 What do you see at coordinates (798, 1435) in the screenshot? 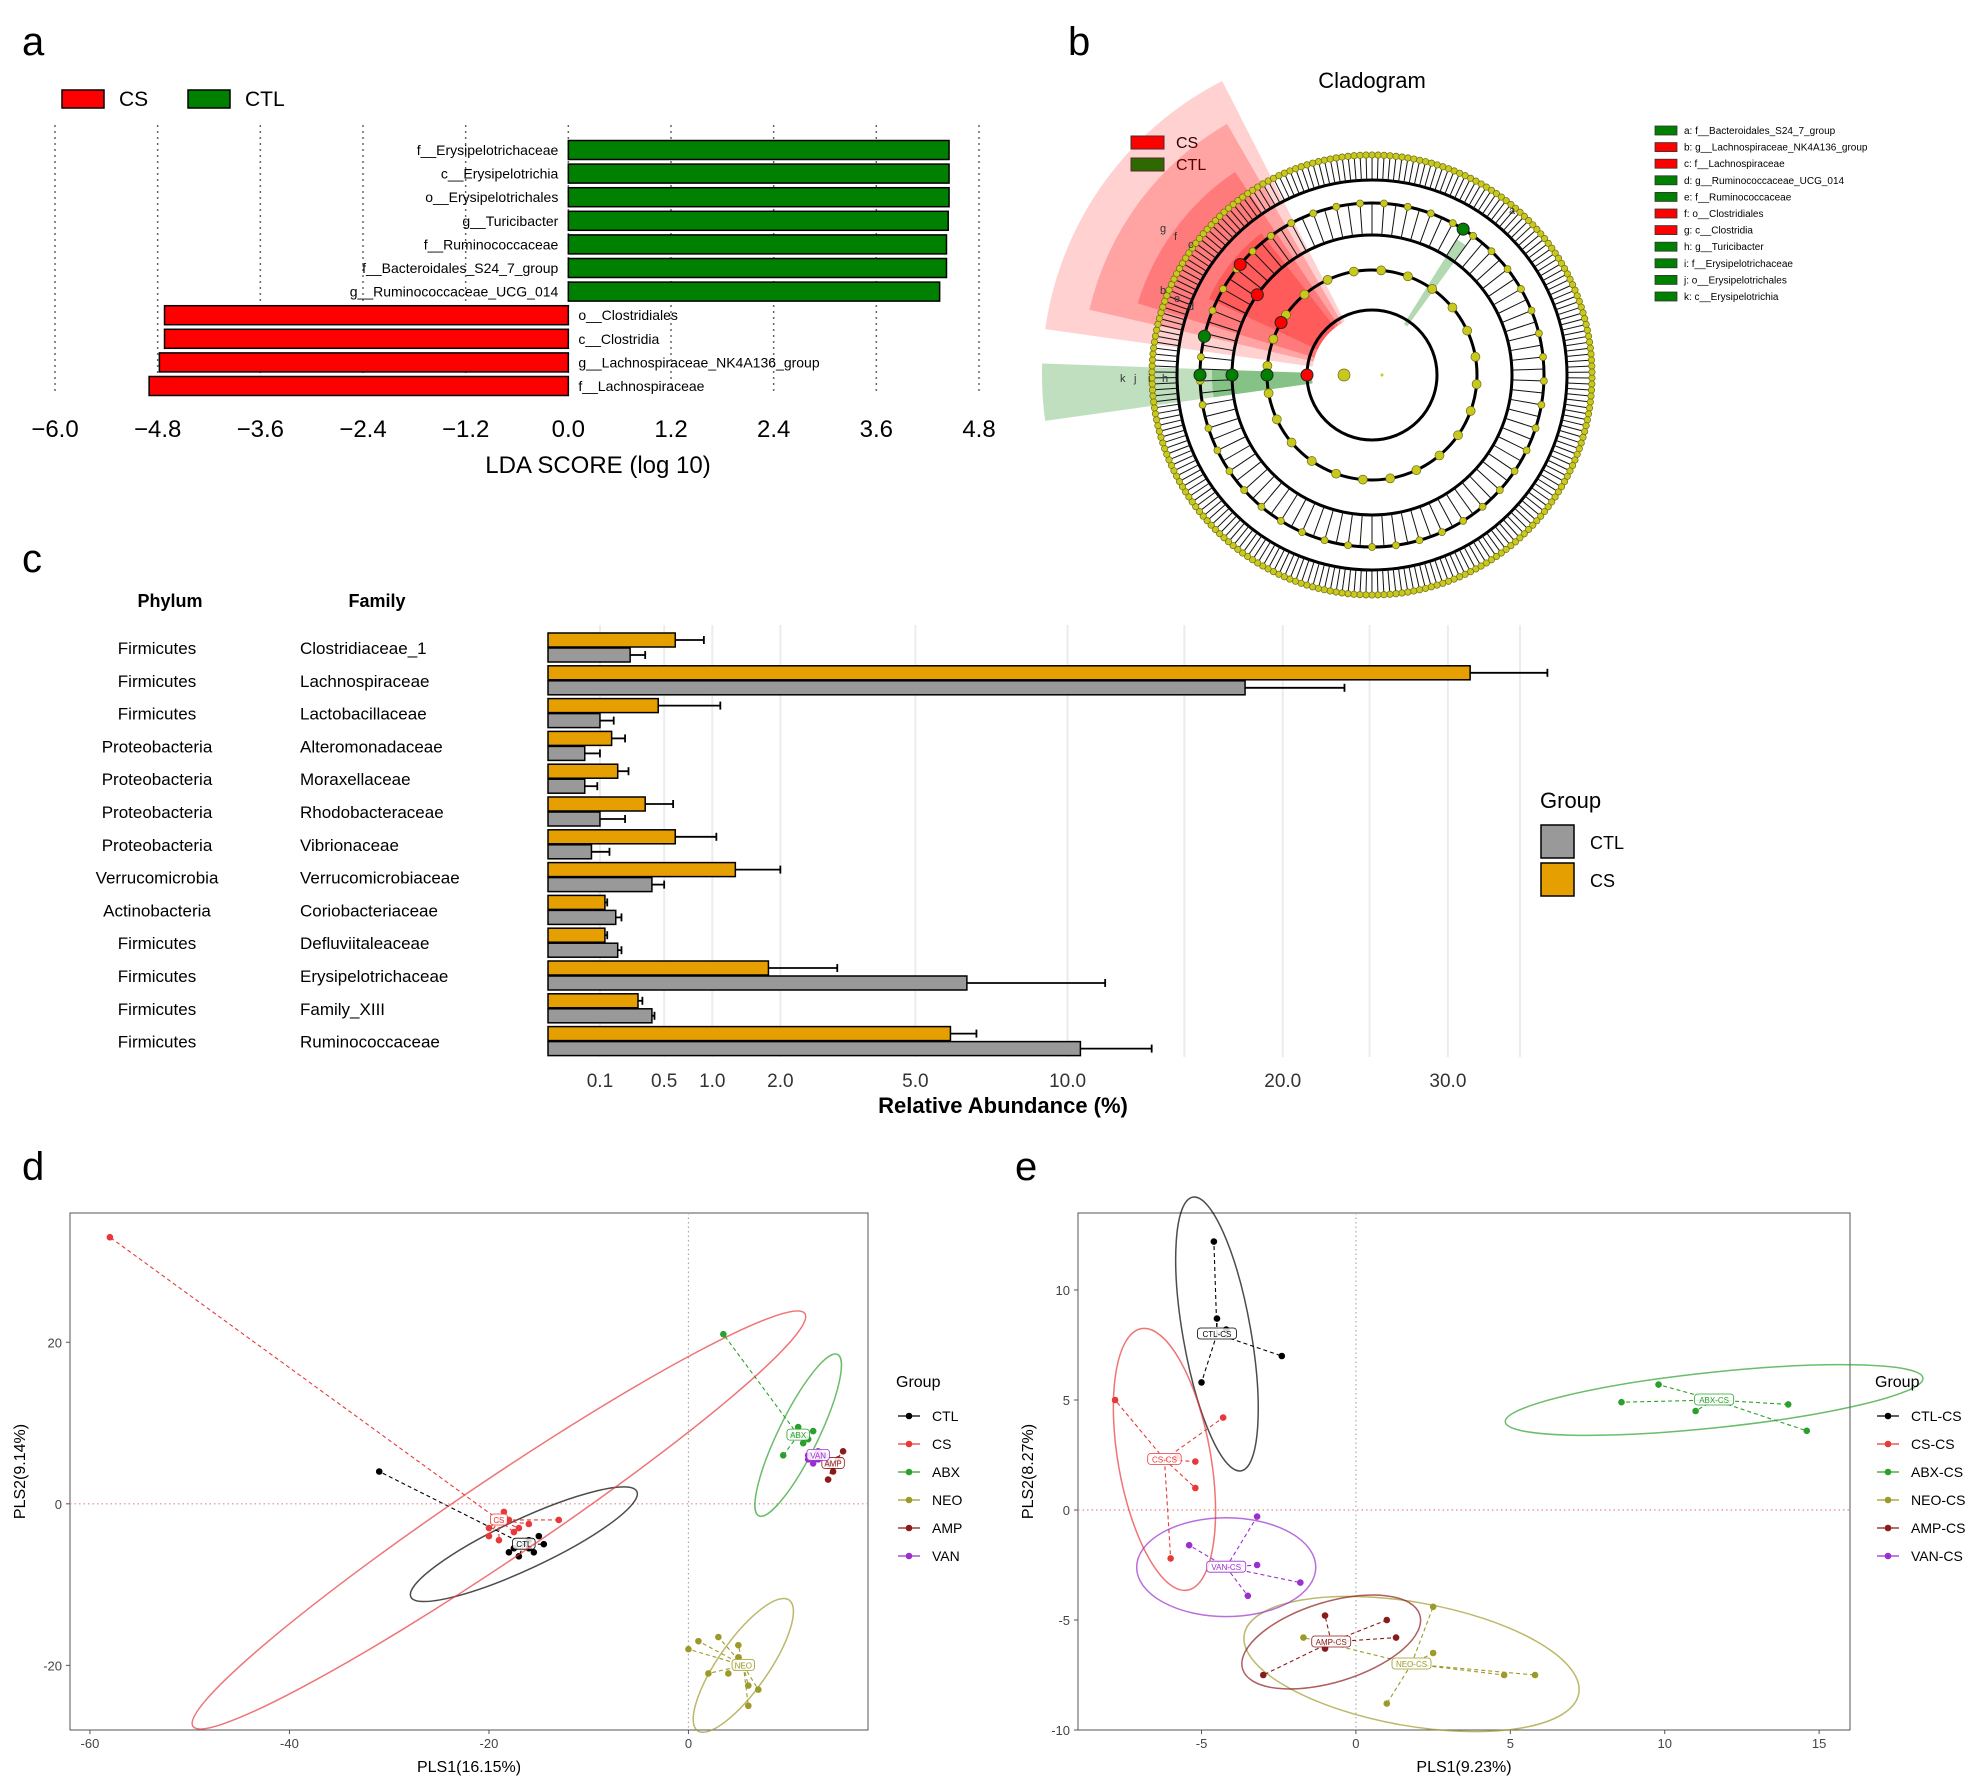
I see `centroid-label: ABX` at bounding box center [798, 1435].